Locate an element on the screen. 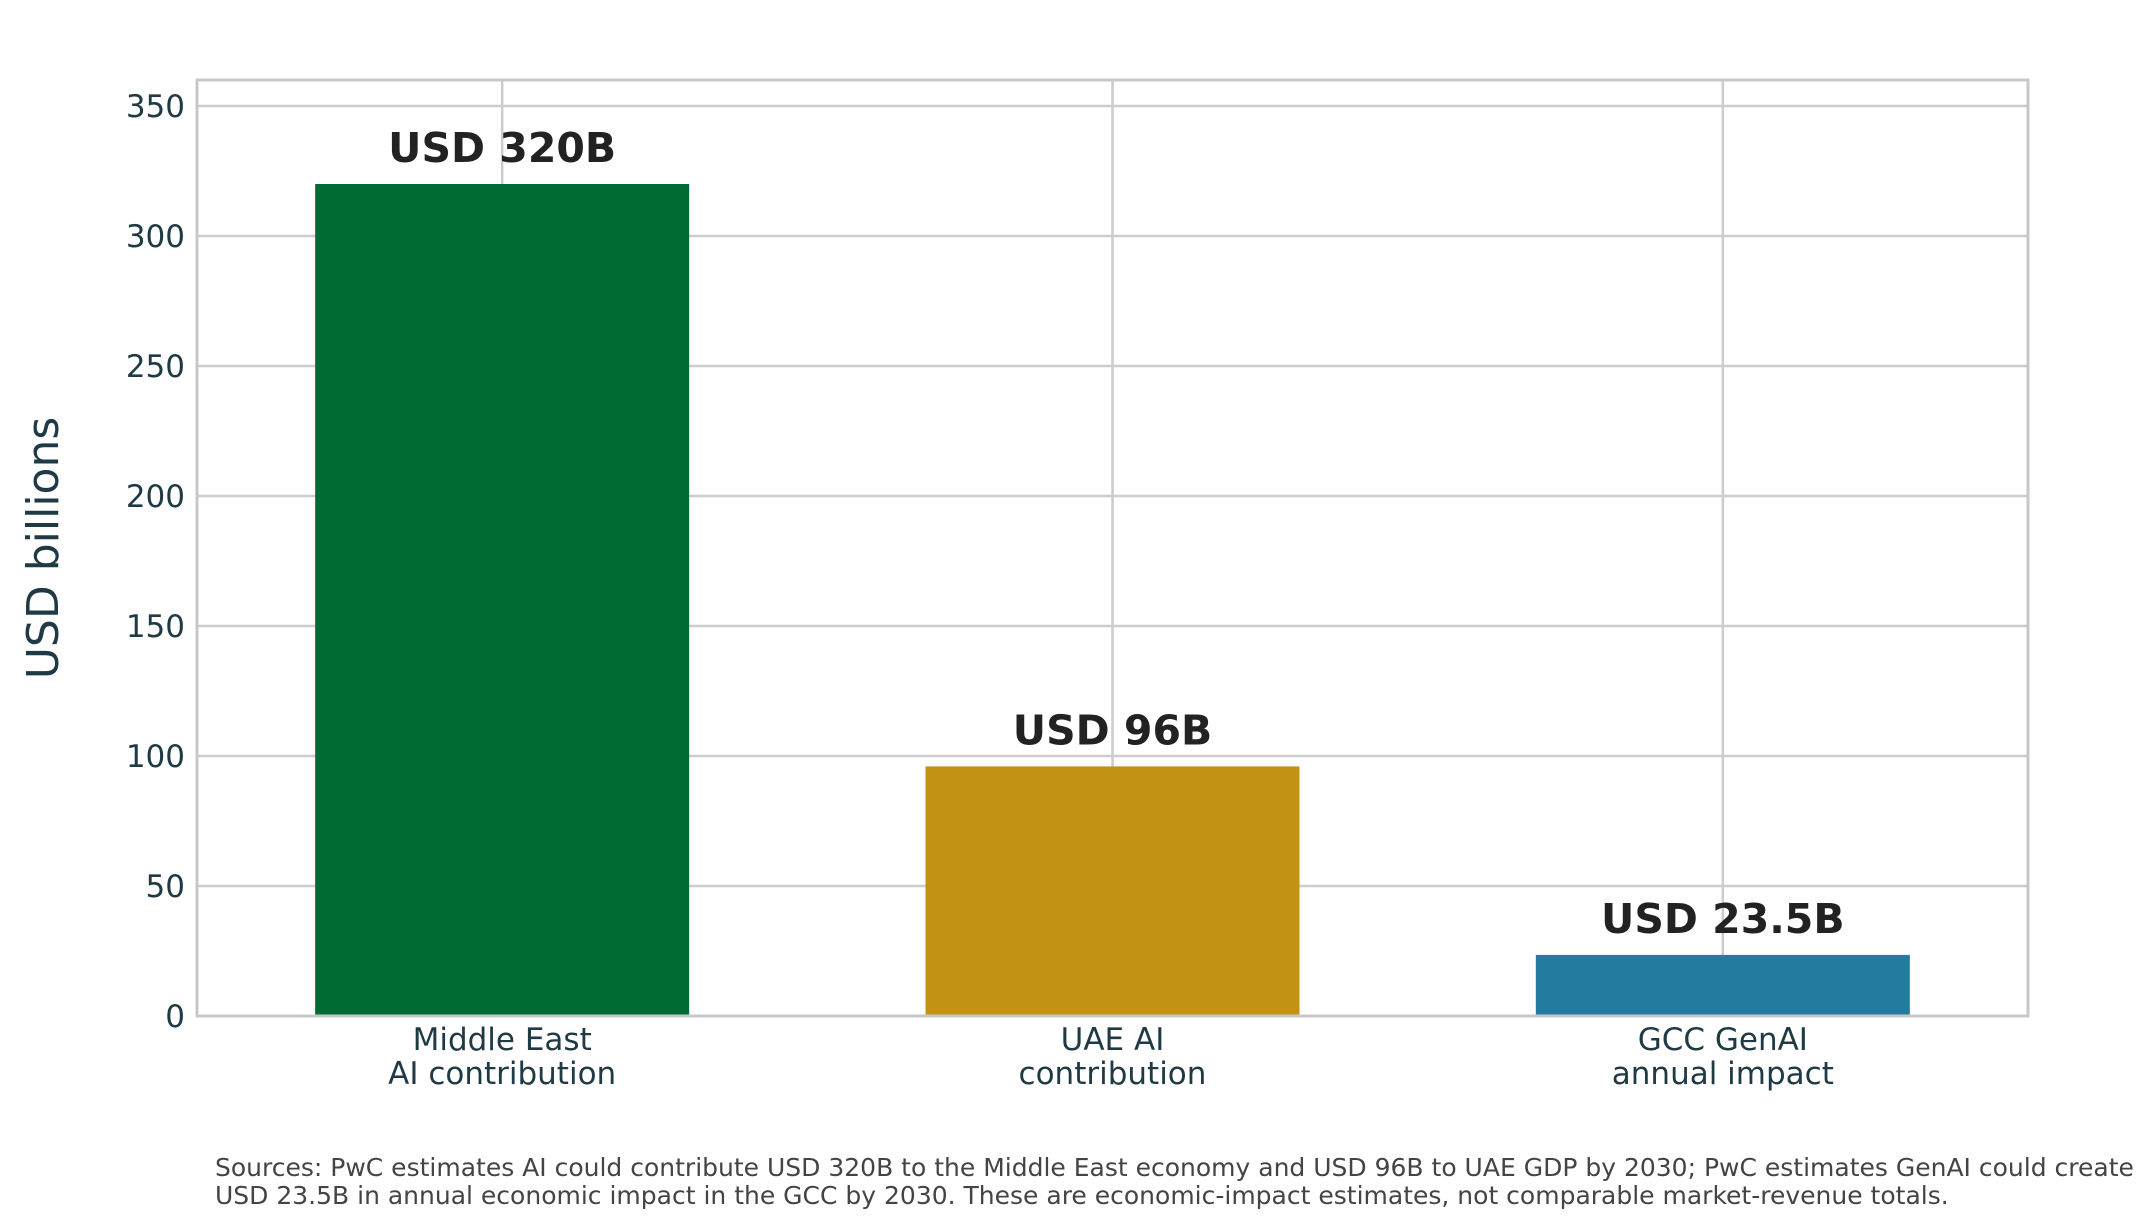  y-tick-label: 0 is located at coordinates (175, 1017).